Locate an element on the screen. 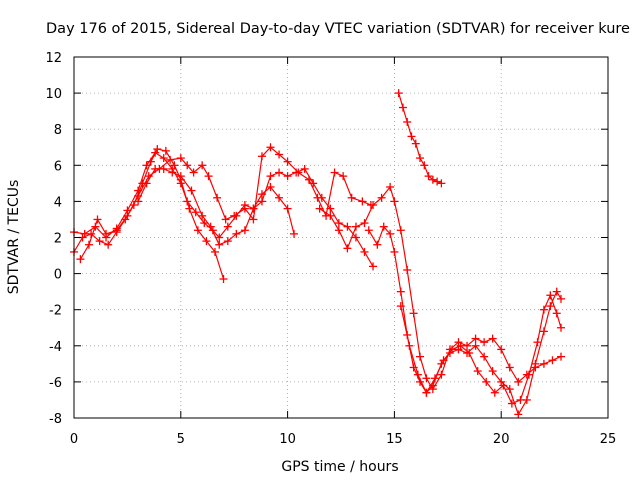 The width and height of the screenshot is (640, 480). y-tick-label: -4 is located at coordinates (55, 347).